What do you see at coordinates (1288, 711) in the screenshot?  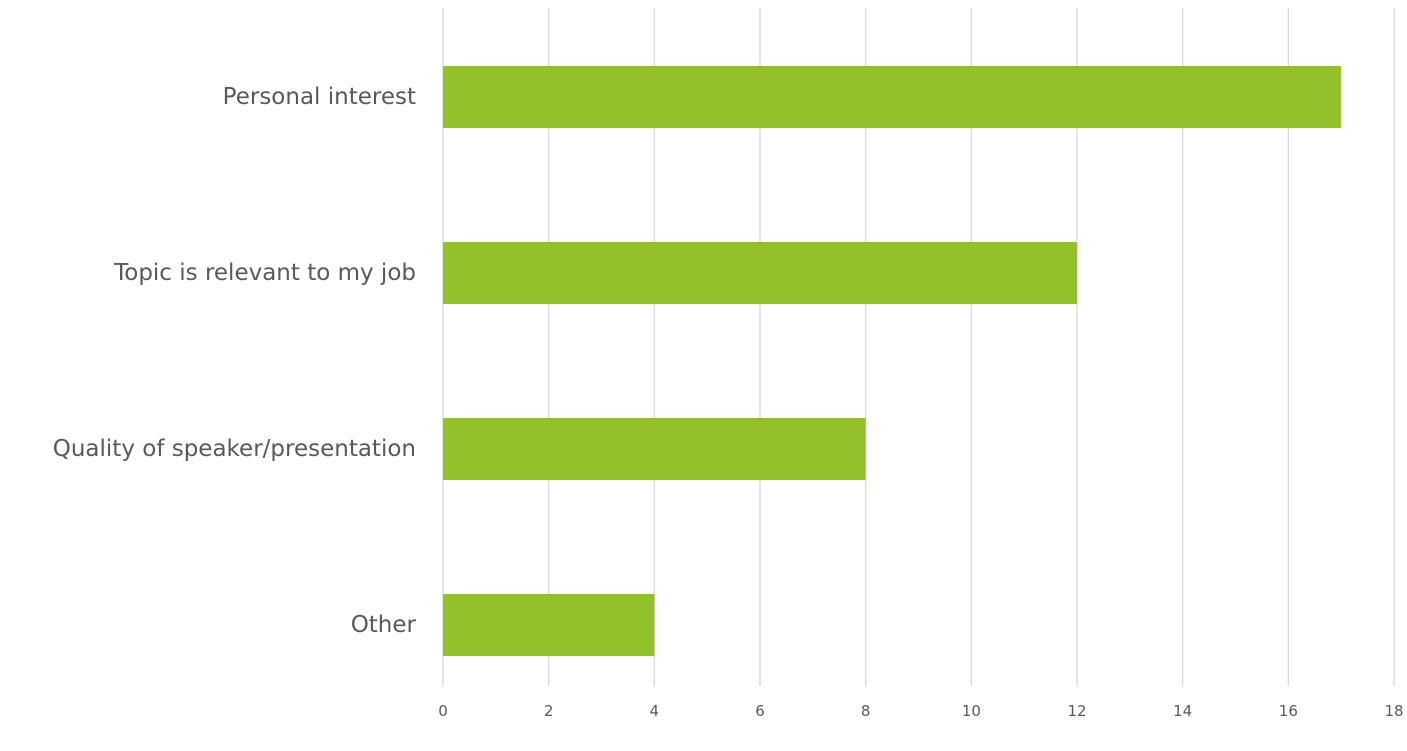 I see `x-tick-label: 16` at bounding box center [1288, 711].